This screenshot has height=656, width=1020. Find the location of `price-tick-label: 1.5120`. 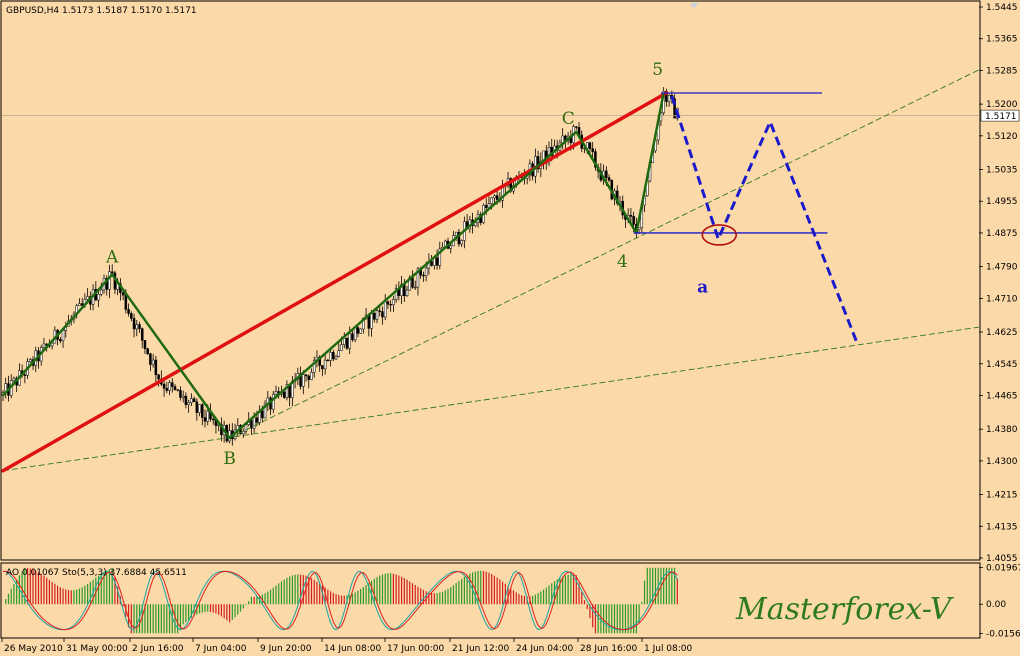

price-tick-label: 1.5120 is located at coordinates (1002, 137).